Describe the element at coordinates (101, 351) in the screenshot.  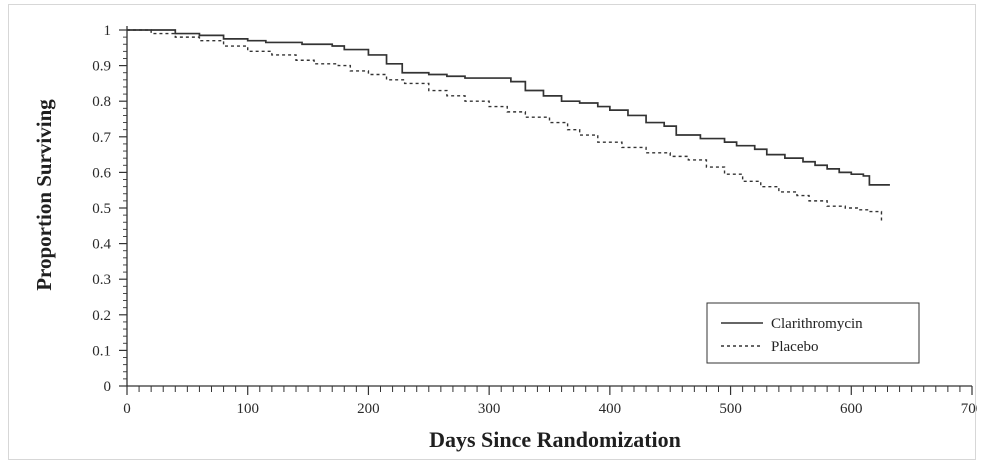
I see `y-tick-label: 0.1` at that location.